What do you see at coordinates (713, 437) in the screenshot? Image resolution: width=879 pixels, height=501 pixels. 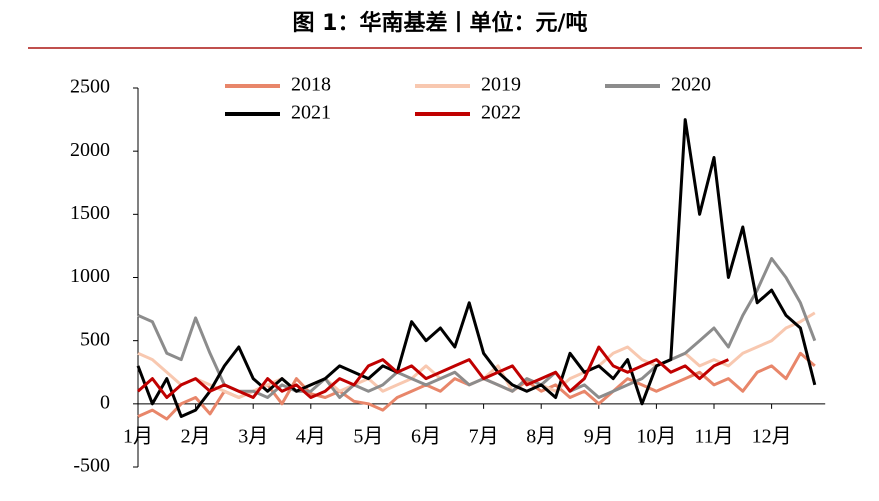 I see `x-tick-label: 11月` at bounding box center [713, 437].